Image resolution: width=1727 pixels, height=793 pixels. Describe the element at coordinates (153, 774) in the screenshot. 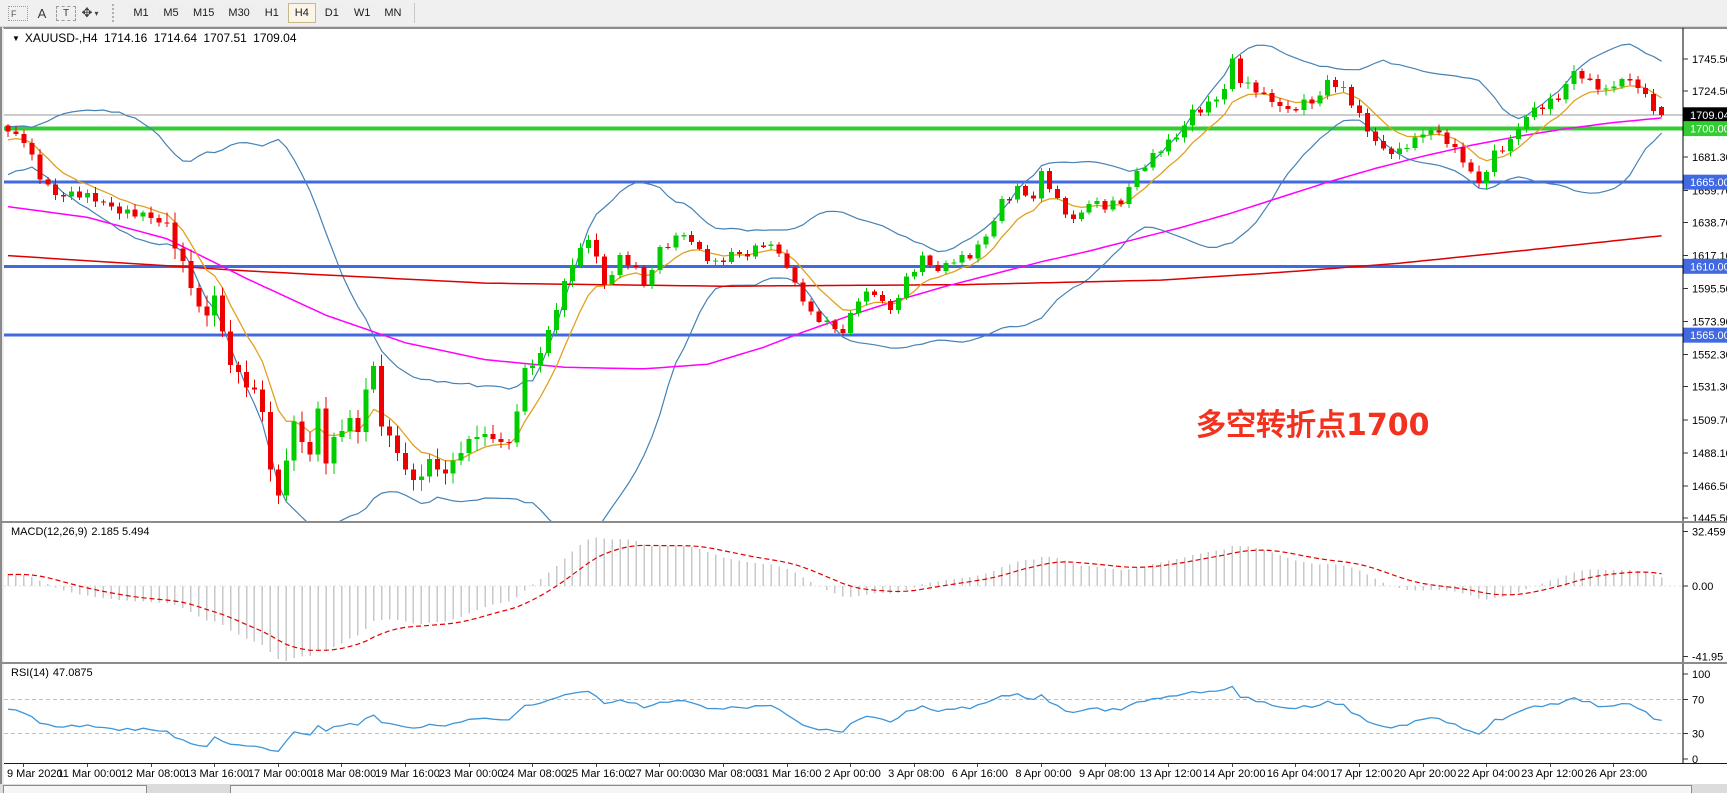

I see `date-axis-label: 12 Mar 08:00` at that location.